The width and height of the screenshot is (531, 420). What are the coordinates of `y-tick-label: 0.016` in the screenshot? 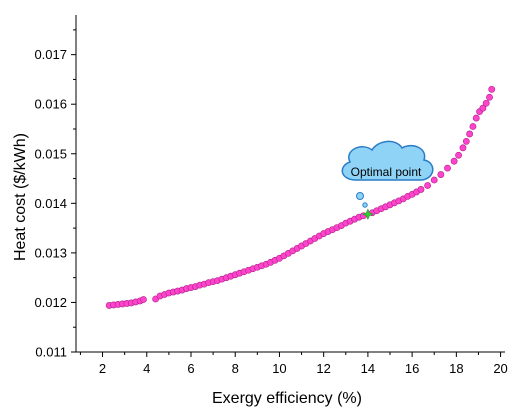 It's located at (50, 104).